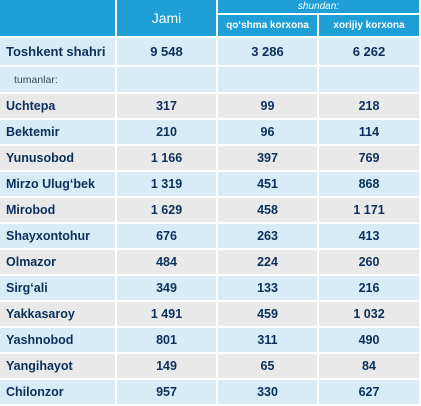 This screenshot has height=406, width=421. What do you see at coordinates (369, 340) in the screenshot?
I see `cell-xorijiy: 490` at bounding box center [369, 340].